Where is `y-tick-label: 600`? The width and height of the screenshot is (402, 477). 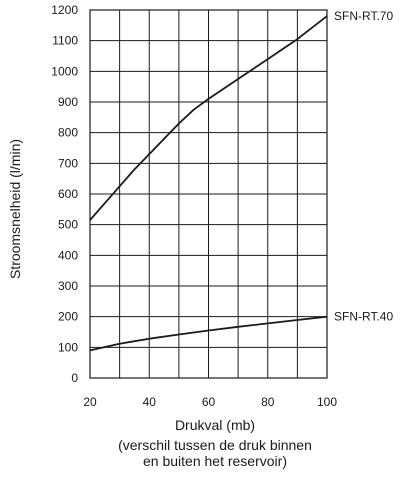
y-tick-label: 600 is located at coordinates (68, 194).